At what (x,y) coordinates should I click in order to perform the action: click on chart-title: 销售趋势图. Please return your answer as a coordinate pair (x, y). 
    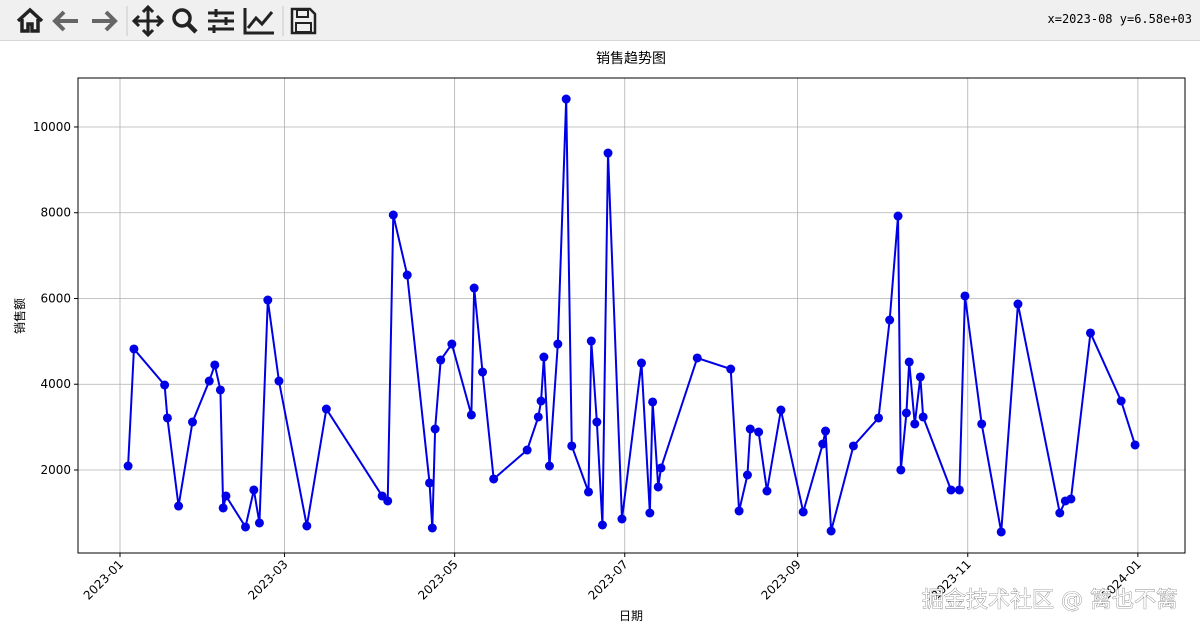
    Looking at the image, I should click on (631, 59).